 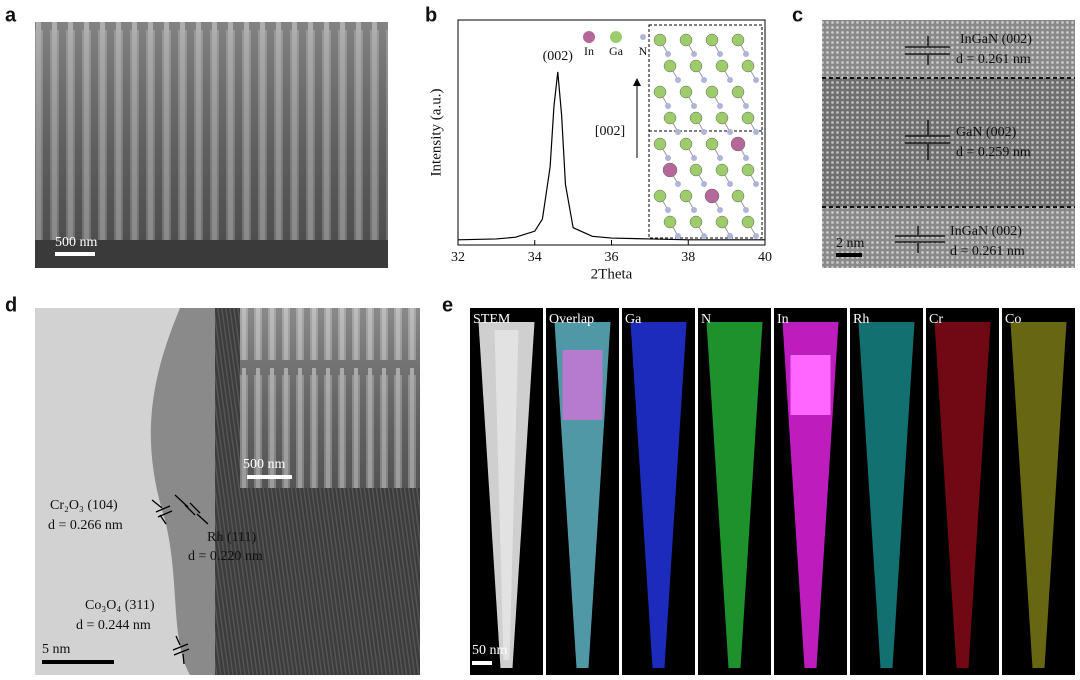 I want to click on inset-shade, so click(x=330, y=398).